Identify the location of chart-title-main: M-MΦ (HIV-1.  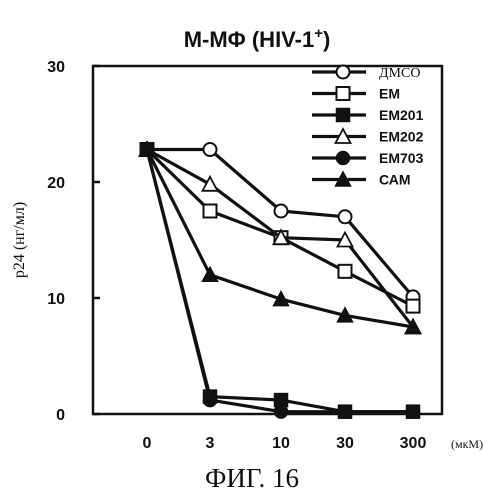
(249, 39).